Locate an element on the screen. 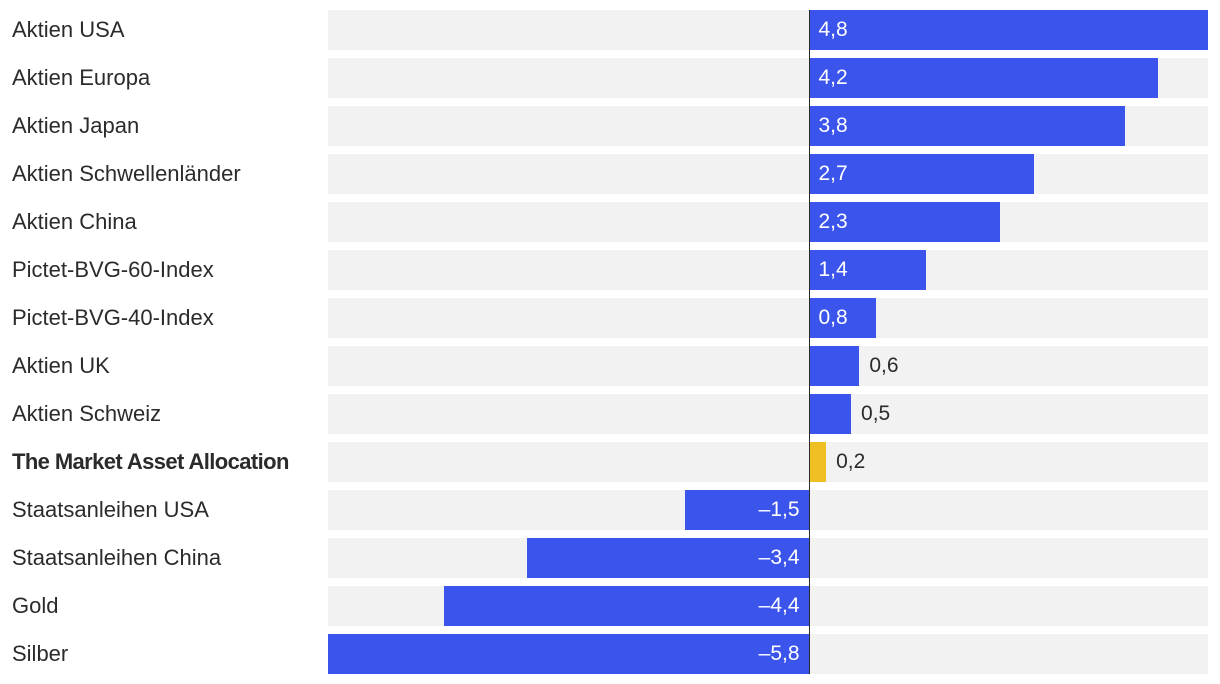 The height and width of the screenshot is (684, 1220). bar-row: Aktien Europa 4,2 is located at coordinates (610, 78).